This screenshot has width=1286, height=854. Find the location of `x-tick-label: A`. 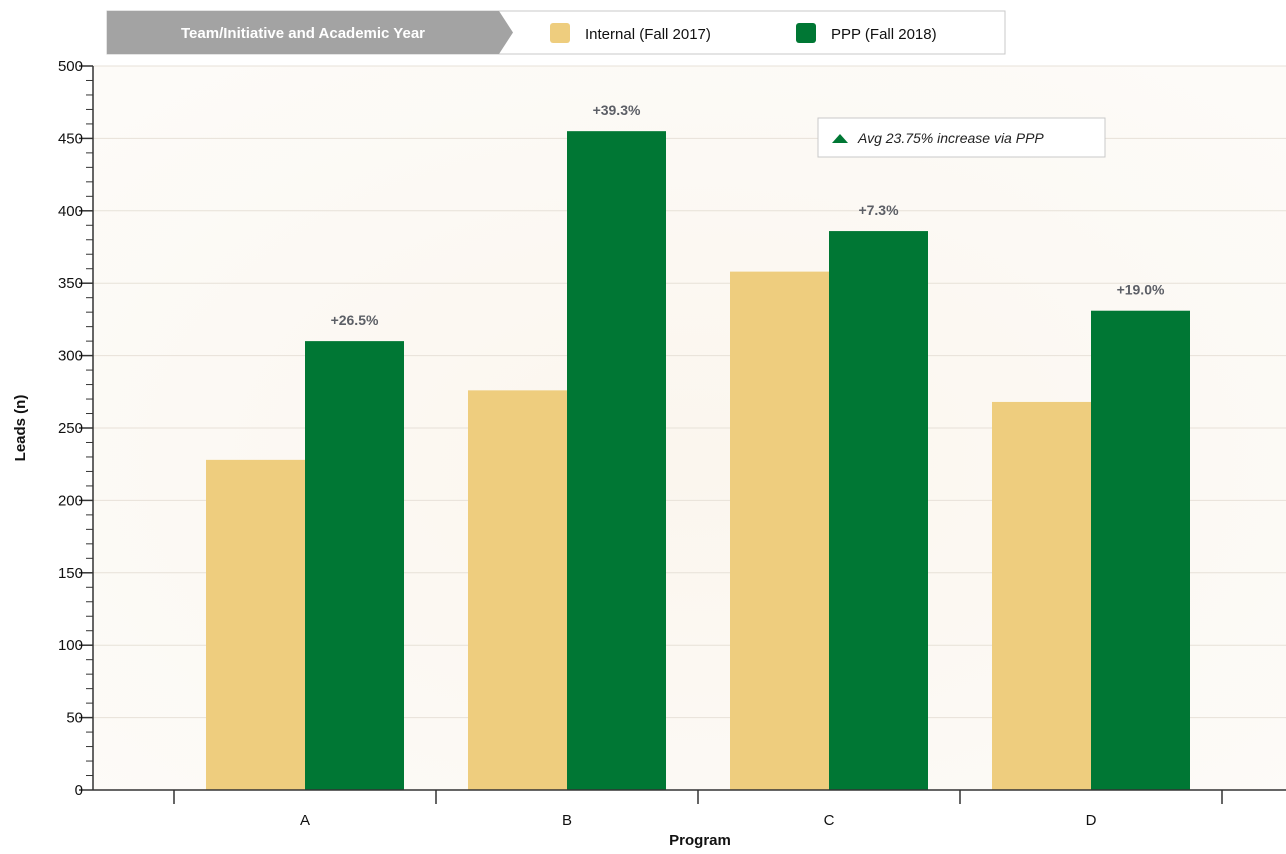

x-tick-label: A is located at coordinates (305, 820).